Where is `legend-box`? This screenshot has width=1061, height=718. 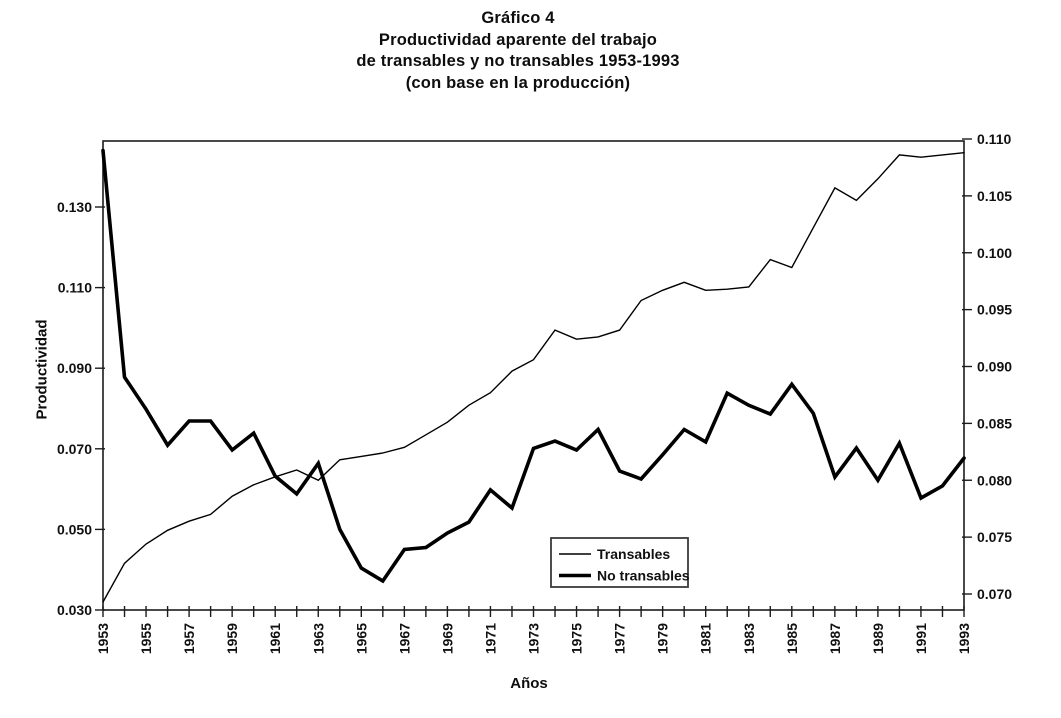
legend-box is located at coordinates (619, 562).